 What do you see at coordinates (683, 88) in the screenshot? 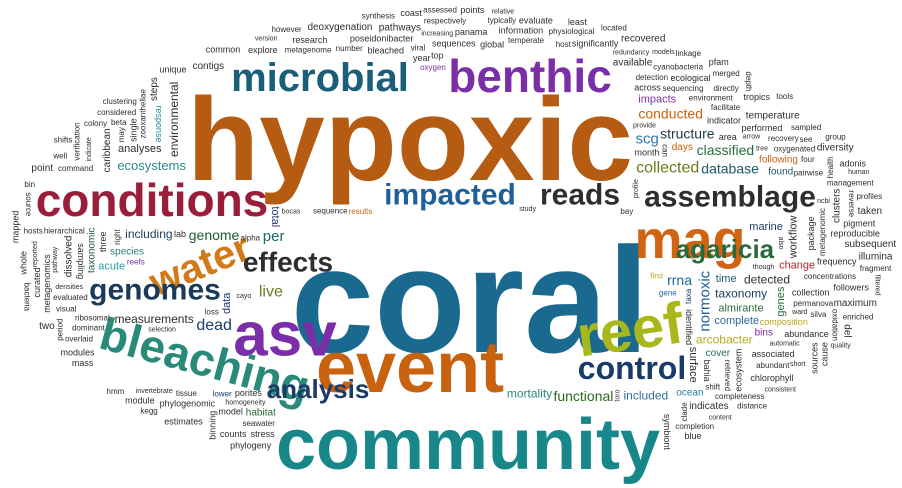
I see `word-sequencing: sequencing` at bounding box center [683, 88].